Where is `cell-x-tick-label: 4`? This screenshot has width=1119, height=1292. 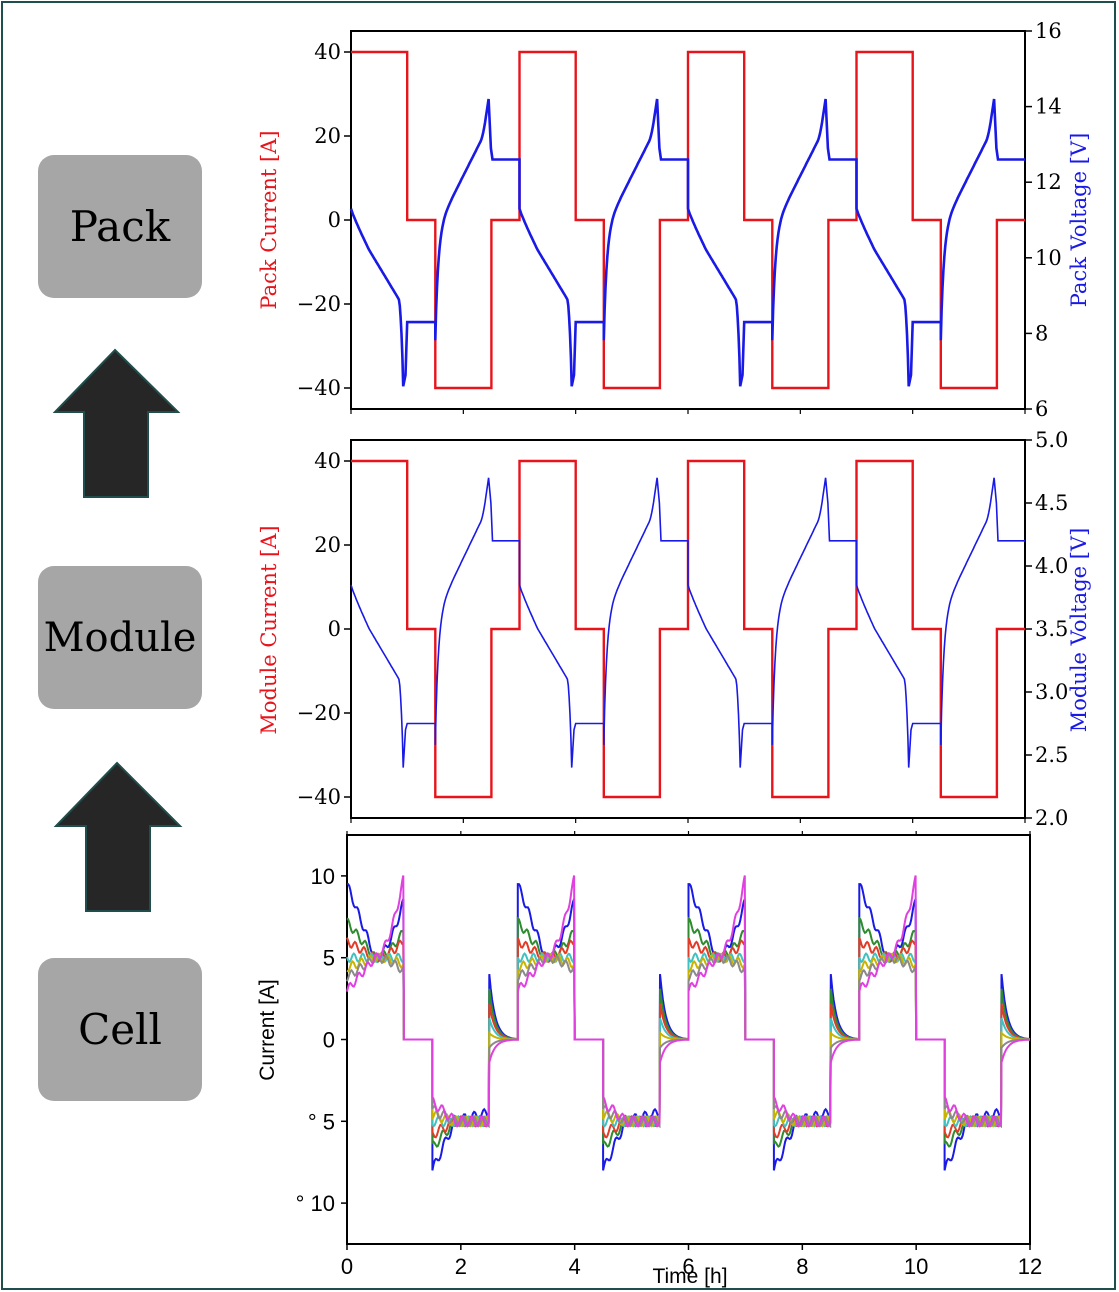 cell-x-tick-label: 4 is located at coordinates (575, 1266).